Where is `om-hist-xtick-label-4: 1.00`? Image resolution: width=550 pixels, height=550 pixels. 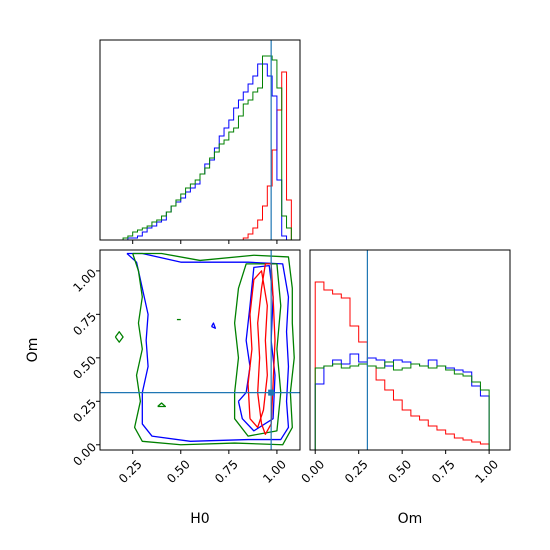 om-hist-xtick-label-4: 1.00 is located at coordinates (486, 471).